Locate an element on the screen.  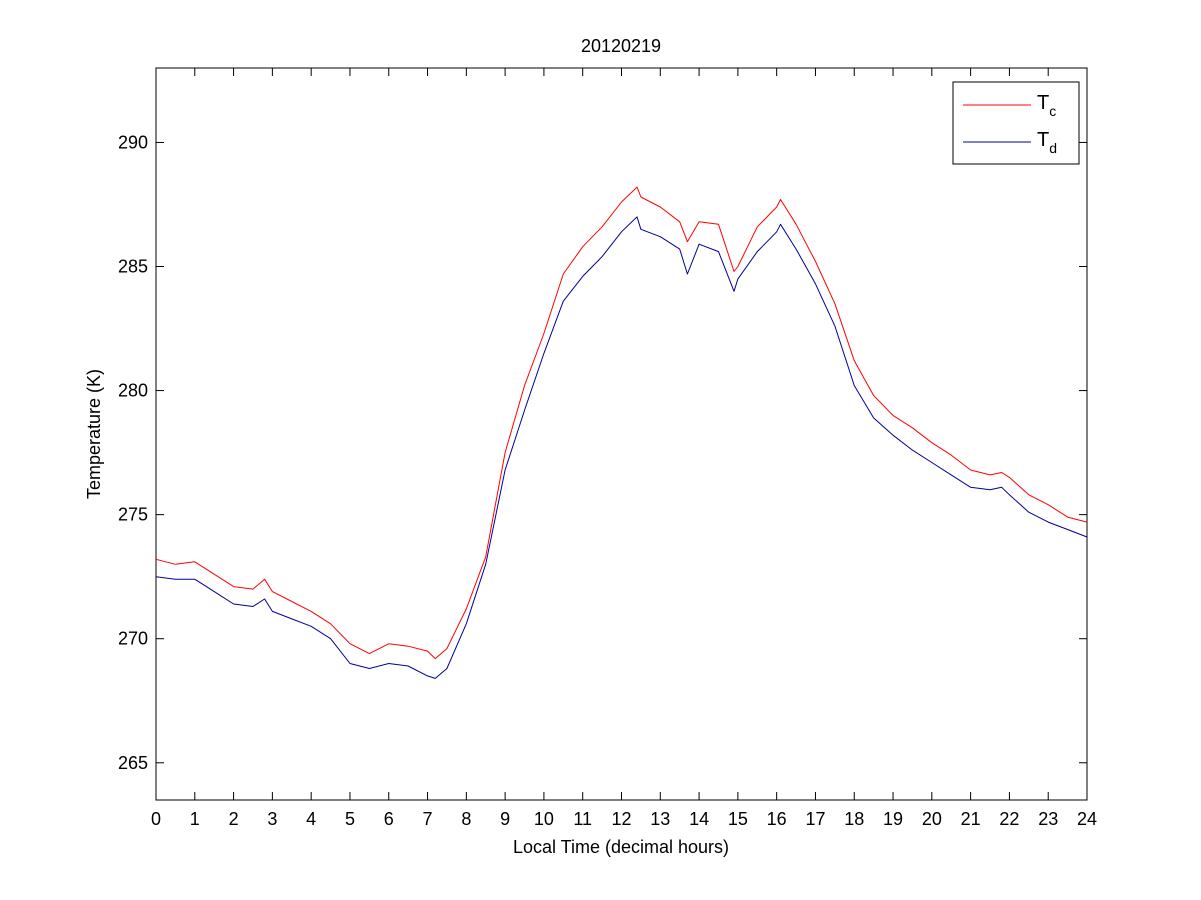
x-tick-label: 5 is located at coordinates (350, 819).